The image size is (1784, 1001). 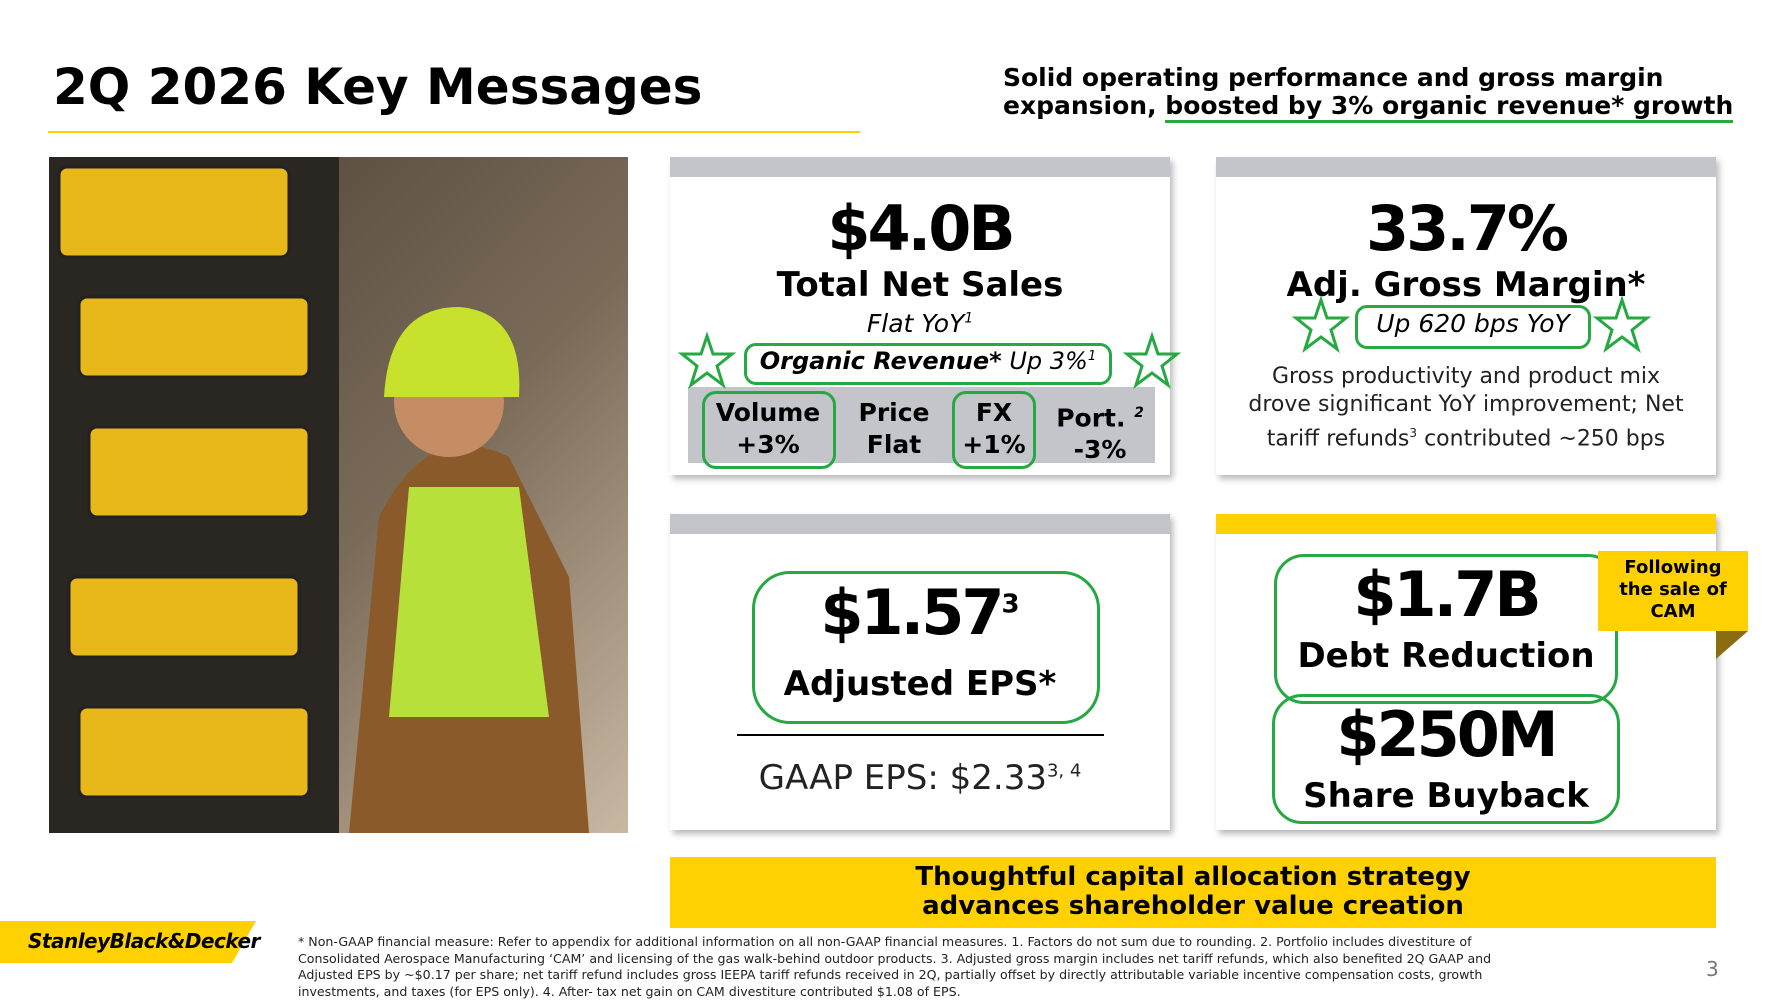 I want to click on capital-card: $1.7B Debt Reduction $250M Share Buyback, so click(x=1466, y=672).